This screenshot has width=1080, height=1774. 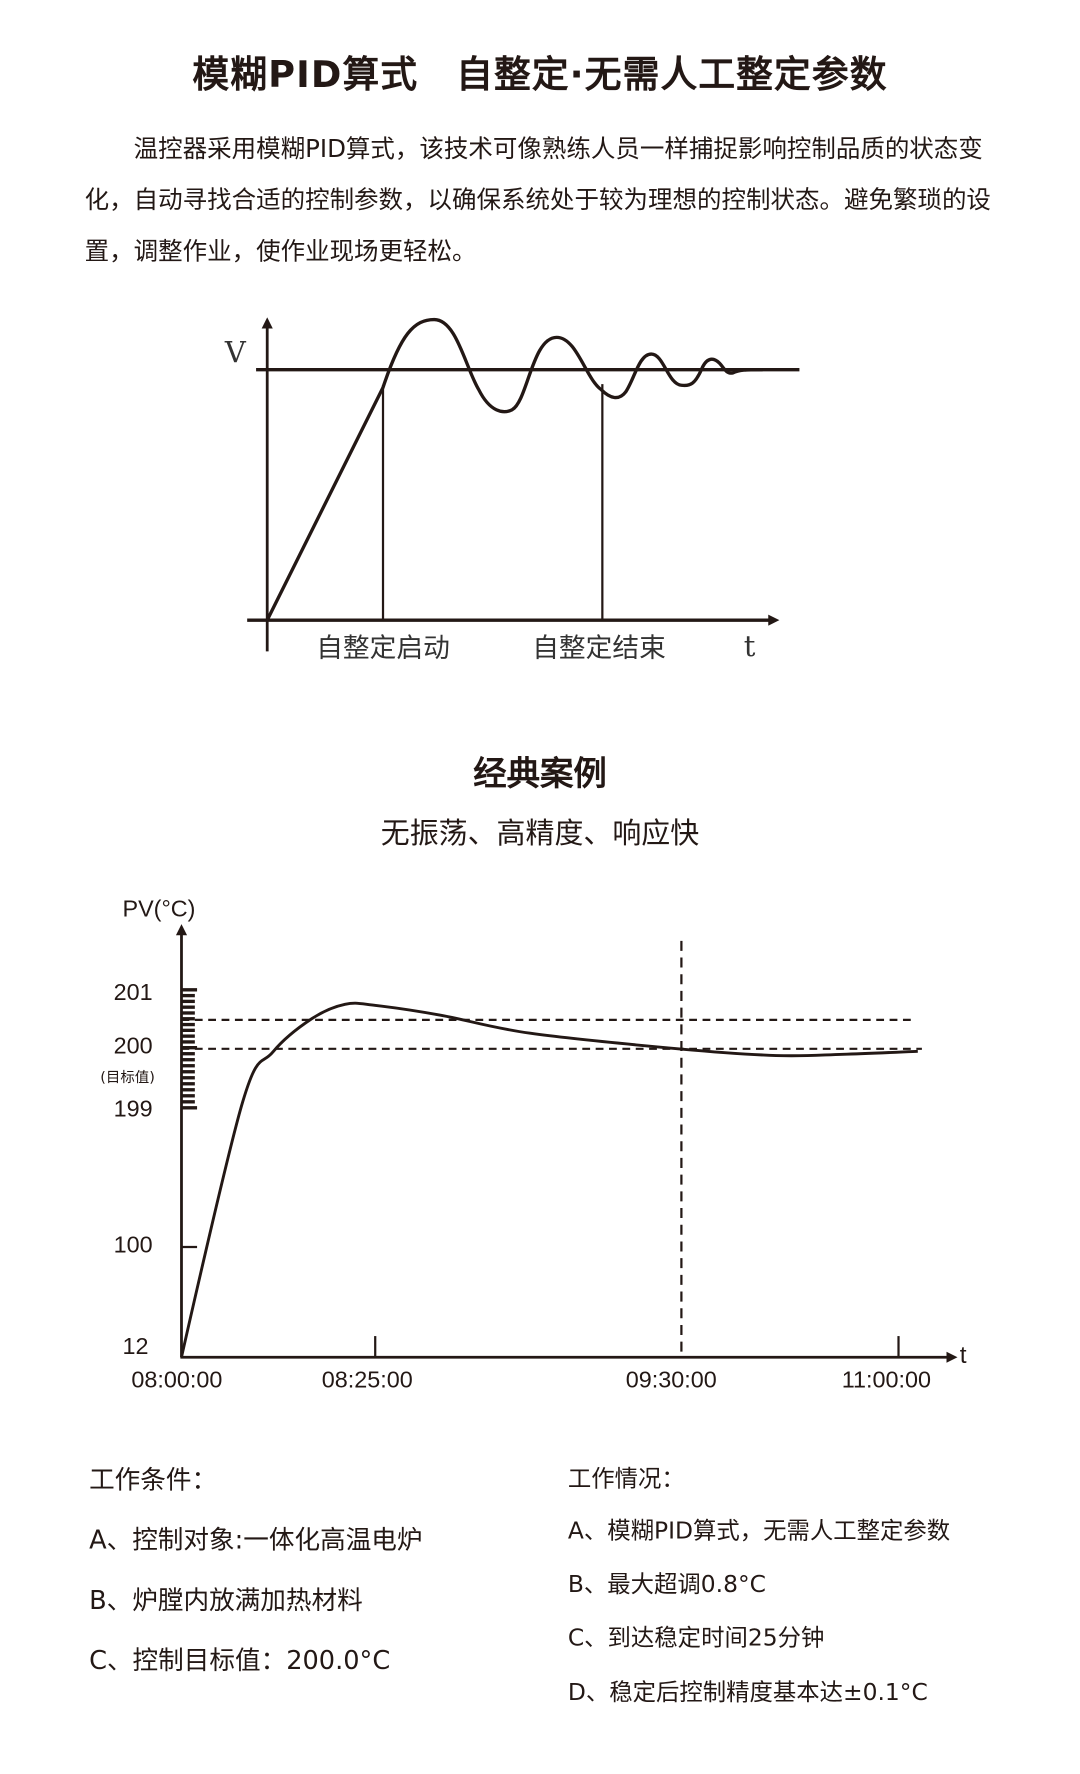 What do you see at coordinates (599, 648) in the screenshot?
I see `autotune-end-label: 自整定结束` at bounding box center [599, 648].